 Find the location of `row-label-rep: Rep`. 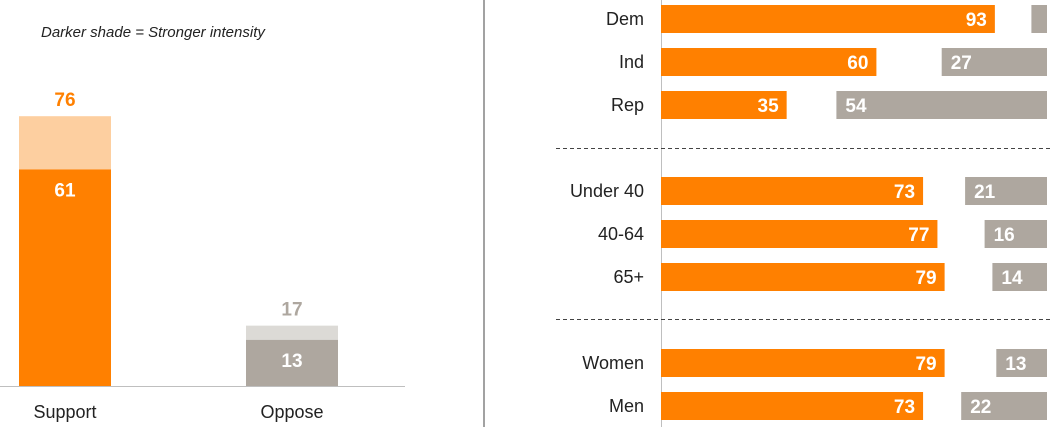

row-label-rep: Rep is located at coordinates (627, 105).